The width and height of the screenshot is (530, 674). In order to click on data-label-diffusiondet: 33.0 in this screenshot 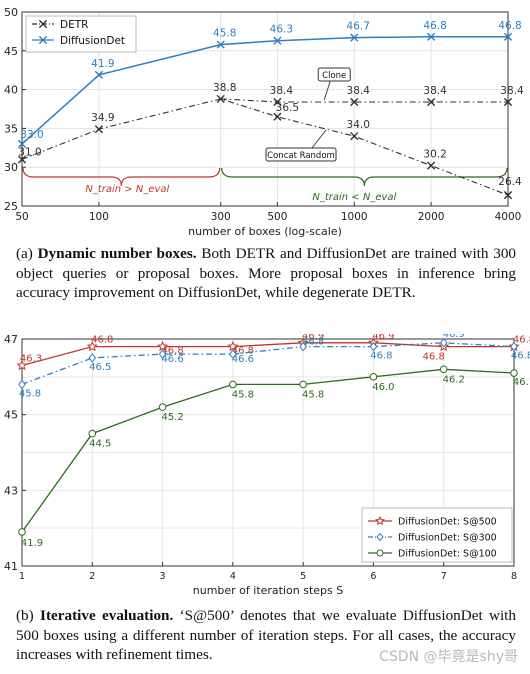, I will do `click(31, 135)`.